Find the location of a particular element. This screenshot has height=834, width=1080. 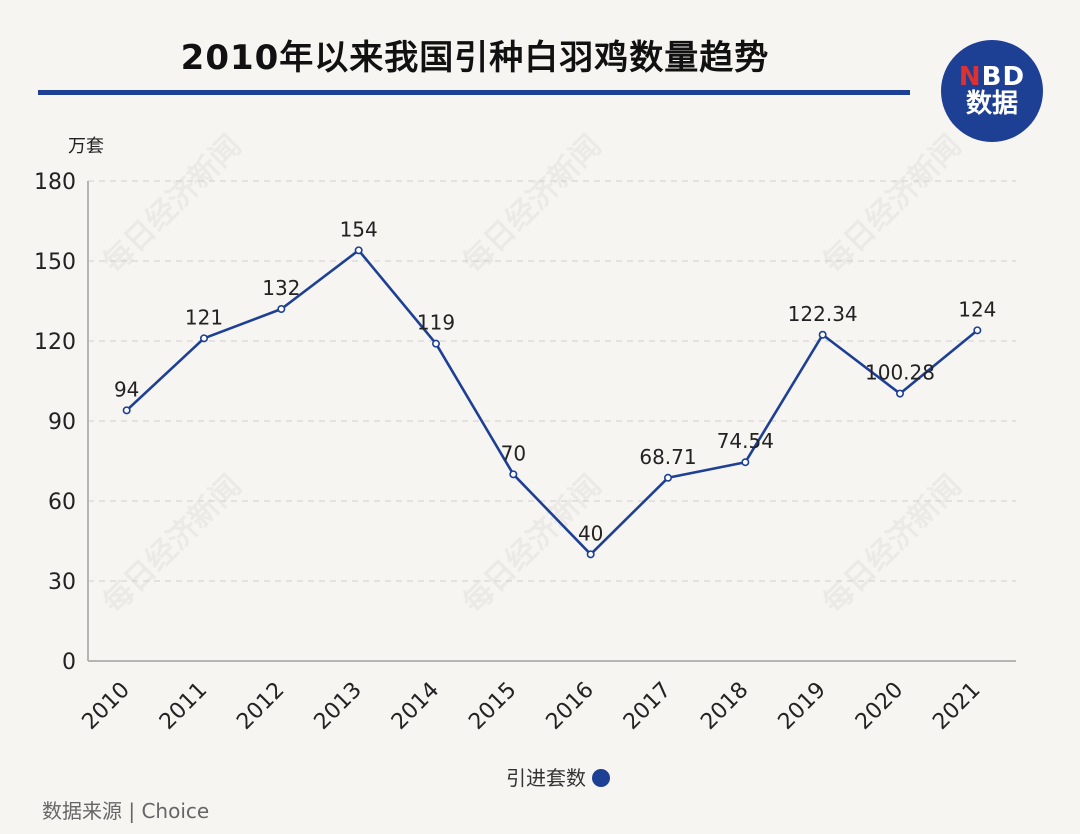

data-label: 122.34 is located at coordinates (823, 314).